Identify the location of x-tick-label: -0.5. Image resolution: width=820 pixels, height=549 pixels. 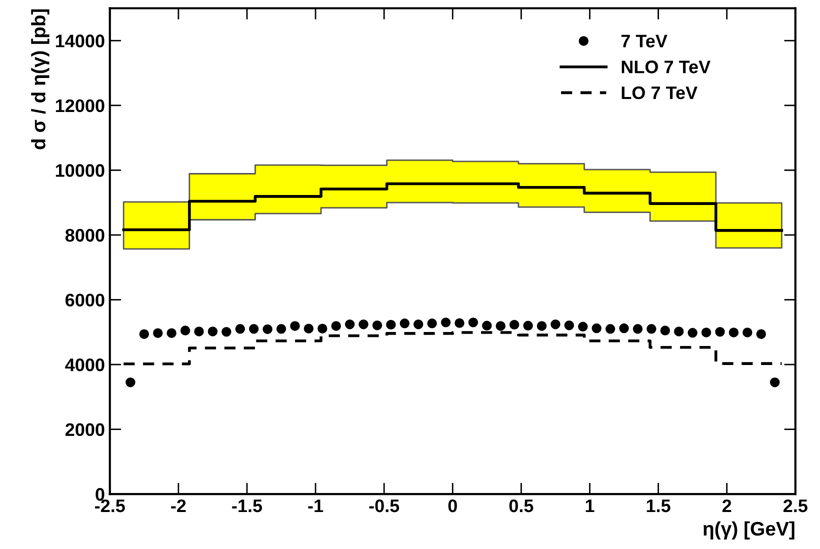
(384, 505).